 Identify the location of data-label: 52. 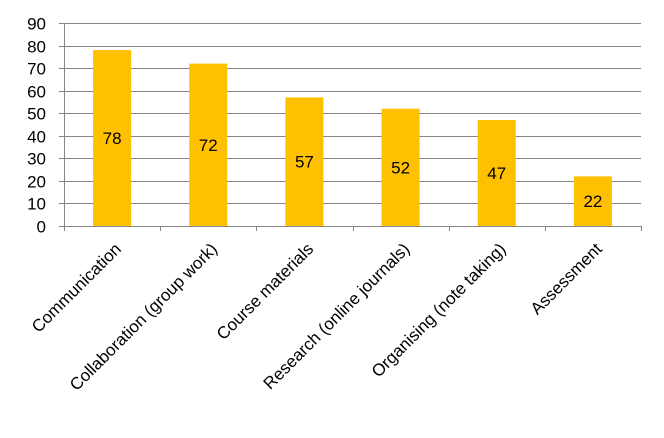
(400, 167).